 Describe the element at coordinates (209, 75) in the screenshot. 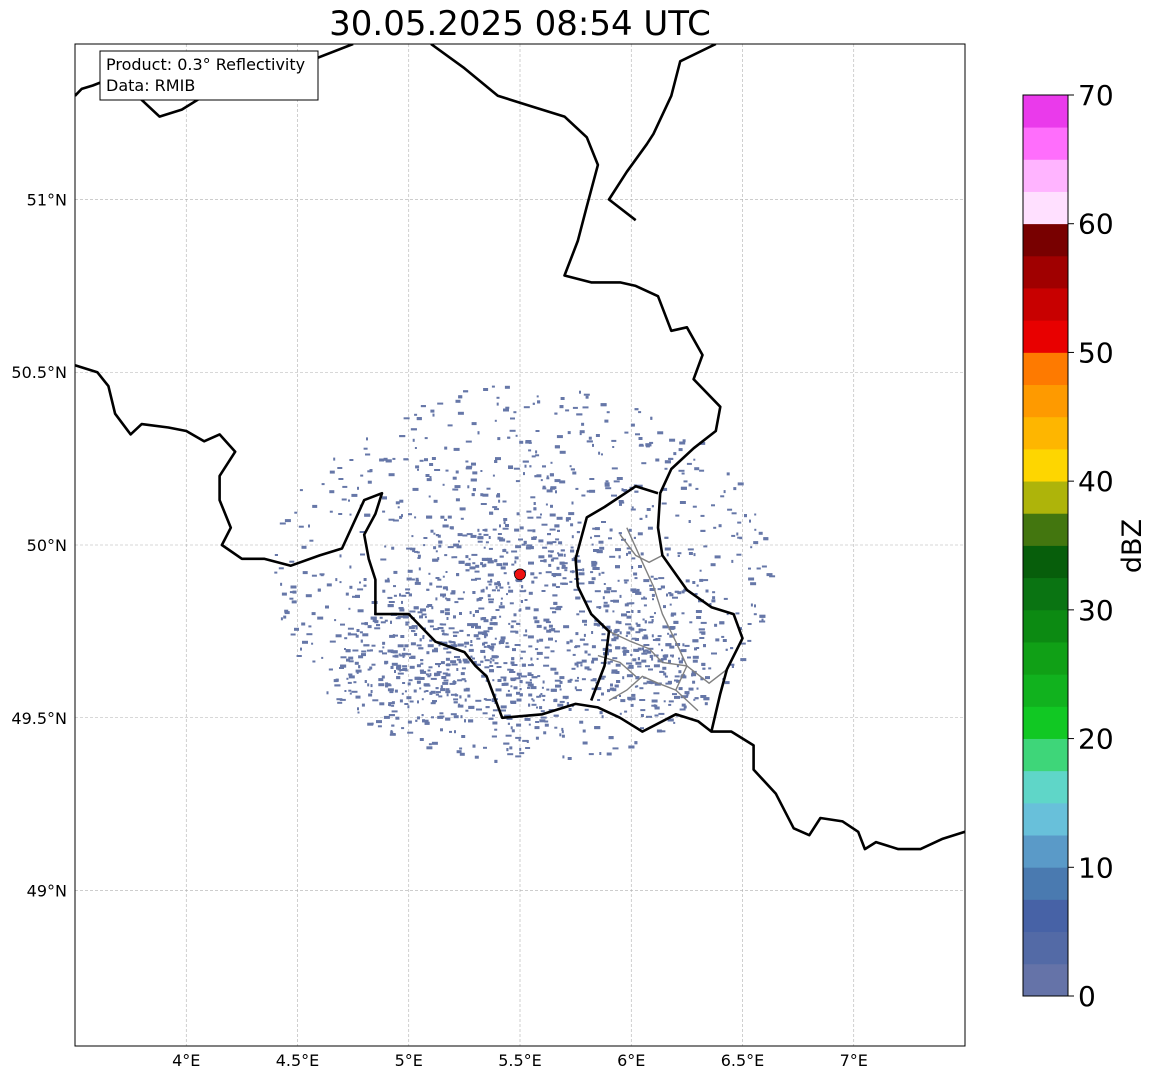

I see `info-box: Product: 0.3° Reflectivity Data: RMIB` at that location.